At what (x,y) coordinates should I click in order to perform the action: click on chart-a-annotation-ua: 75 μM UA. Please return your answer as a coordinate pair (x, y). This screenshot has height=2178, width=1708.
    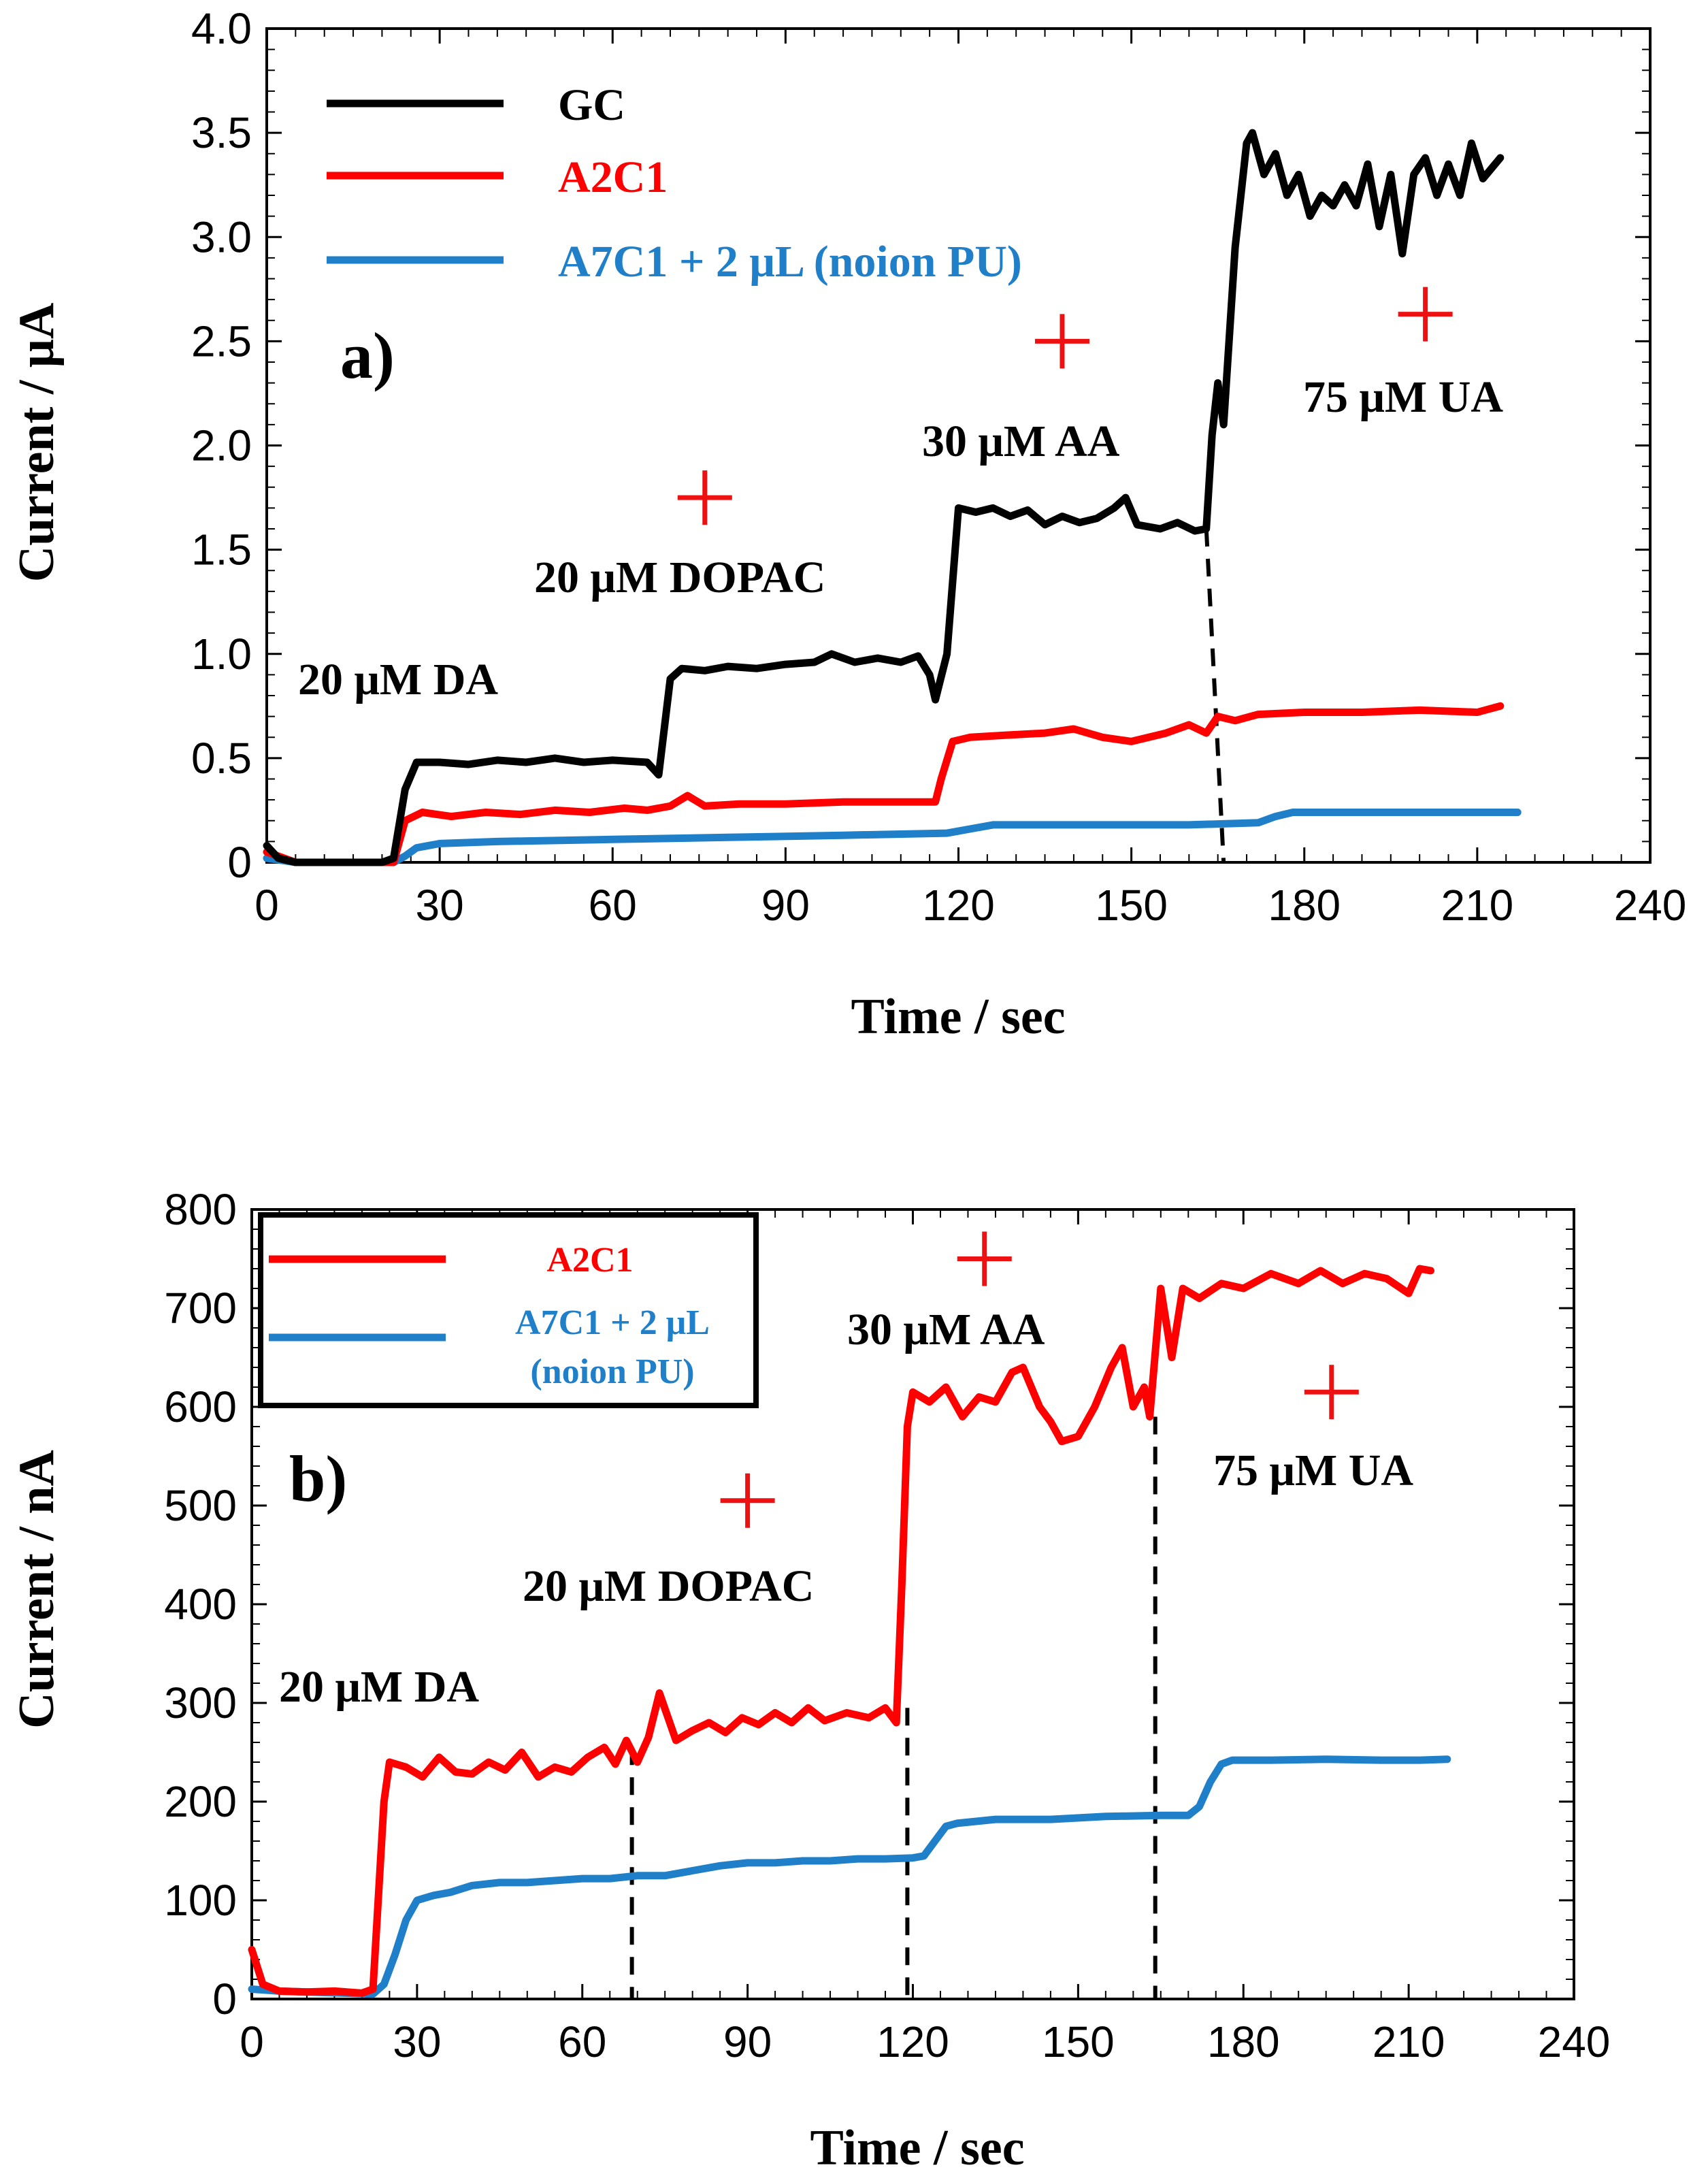
    Looking at the image, I should click on (1403, 397).